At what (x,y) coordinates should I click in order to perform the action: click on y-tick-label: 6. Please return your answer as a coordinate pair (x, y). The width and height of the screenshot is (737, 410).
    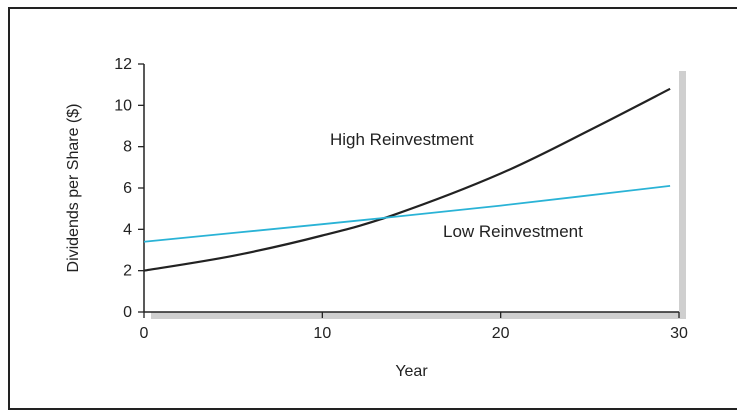
    Looking at the image, I should click on (127, 188).